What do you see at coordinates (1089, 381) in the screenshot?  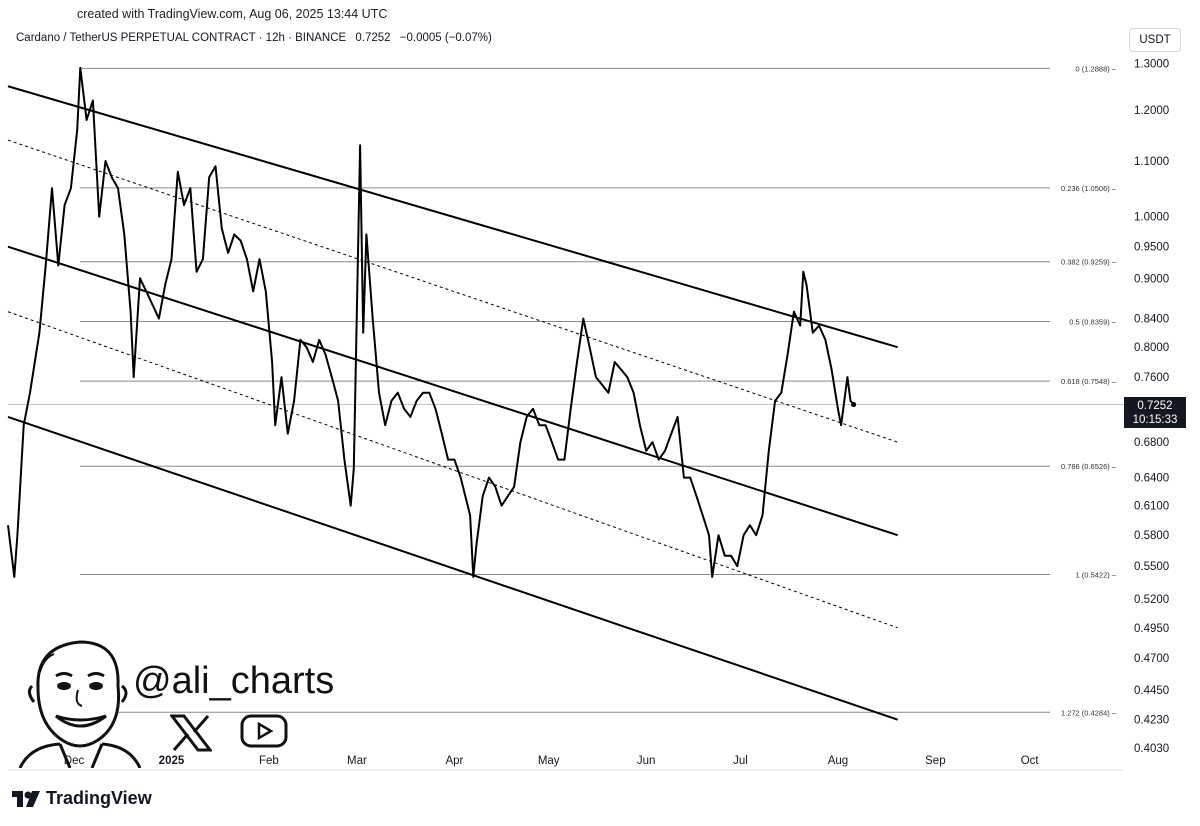 I see `fib-label-4: 0.618 (0.7548) –` at bounding box center [1089, 381].